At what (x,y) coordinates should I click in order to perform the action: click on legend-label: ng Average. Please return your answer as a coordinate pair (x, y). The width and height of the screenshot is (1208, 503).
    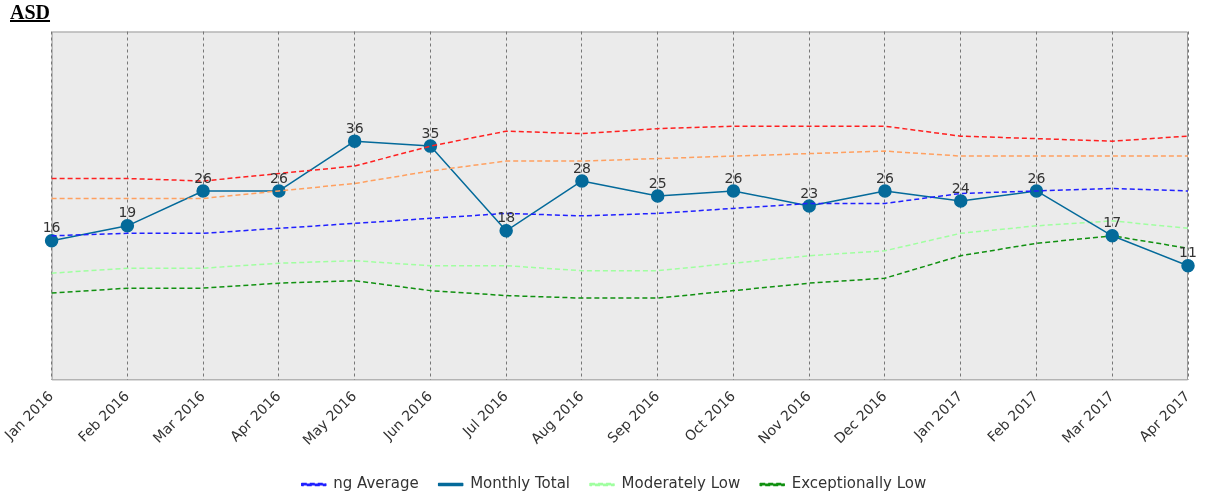
    Looking at the image, I should click on (376, 483).